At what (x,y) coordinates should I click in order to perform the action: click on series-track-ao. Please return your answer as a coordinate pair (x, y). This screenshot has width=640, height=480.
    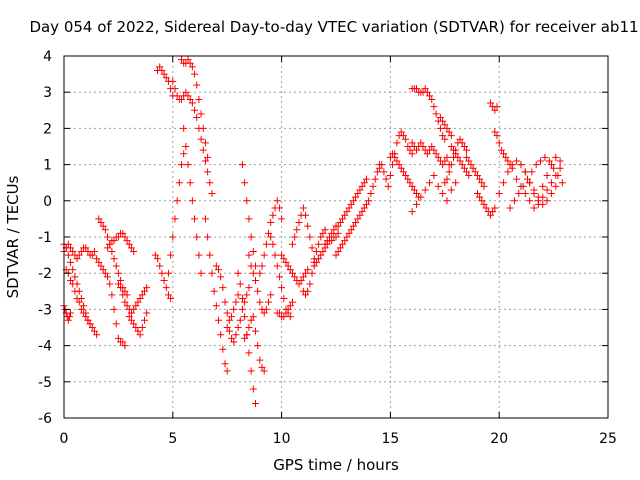
    Looking at the image, I should click on (486, 204).